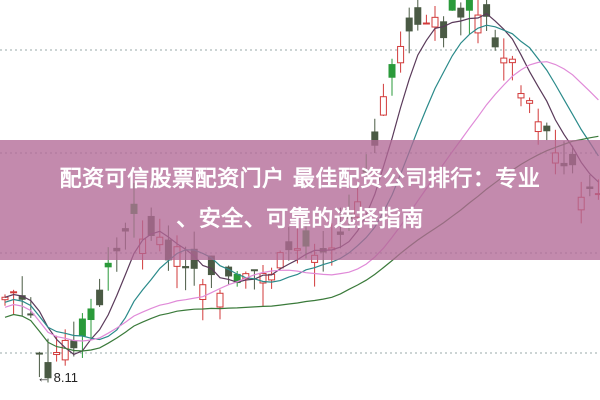 Image resolution: width=600 pixels, height=400 pixels. Describe the element at coordinates (65, 377) in the screenshot. I see `low-price-value: 8.11` at that location.